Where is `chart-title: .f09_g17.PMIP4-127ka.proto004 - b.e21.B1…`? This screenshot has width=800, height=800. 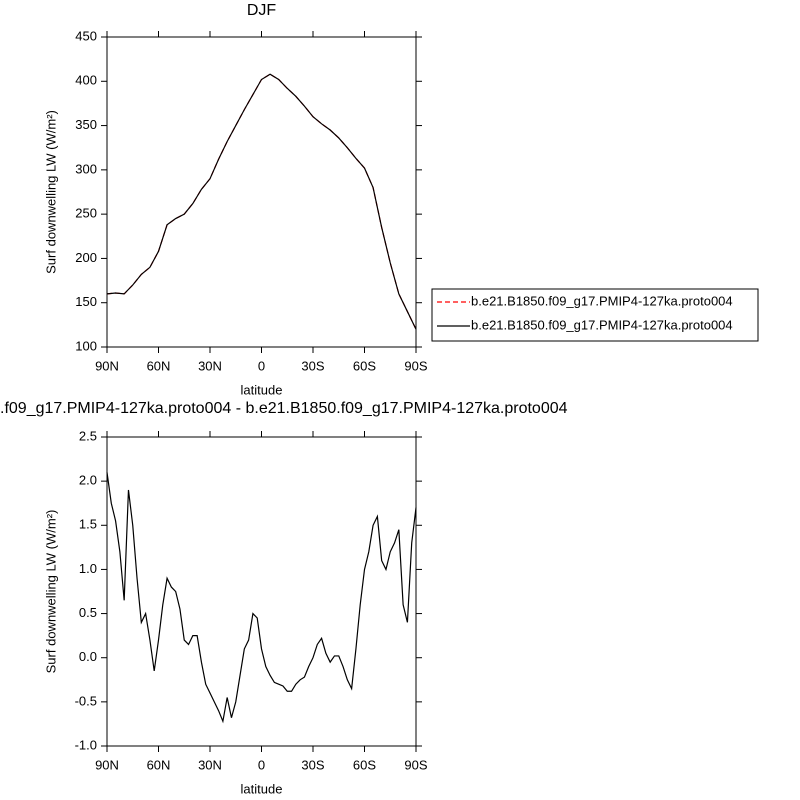 chart-title: .f09_g17.PMIP4-127ka.proto004 - b.e21.B1… is located at coordinates (284, 408).